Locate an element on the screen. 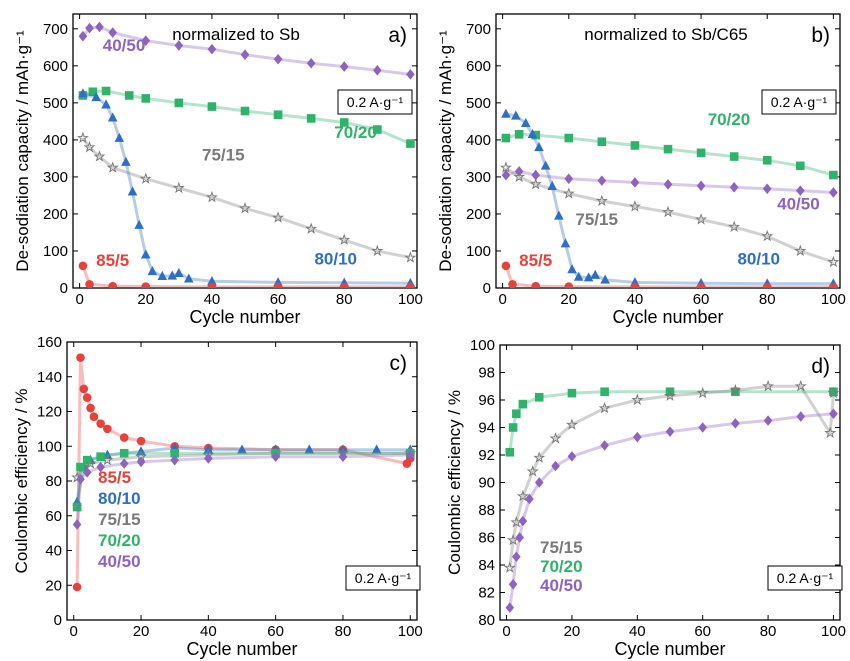 The image size is (850, 661). y-tick-label: 0 is located at coordinates (64, 288).